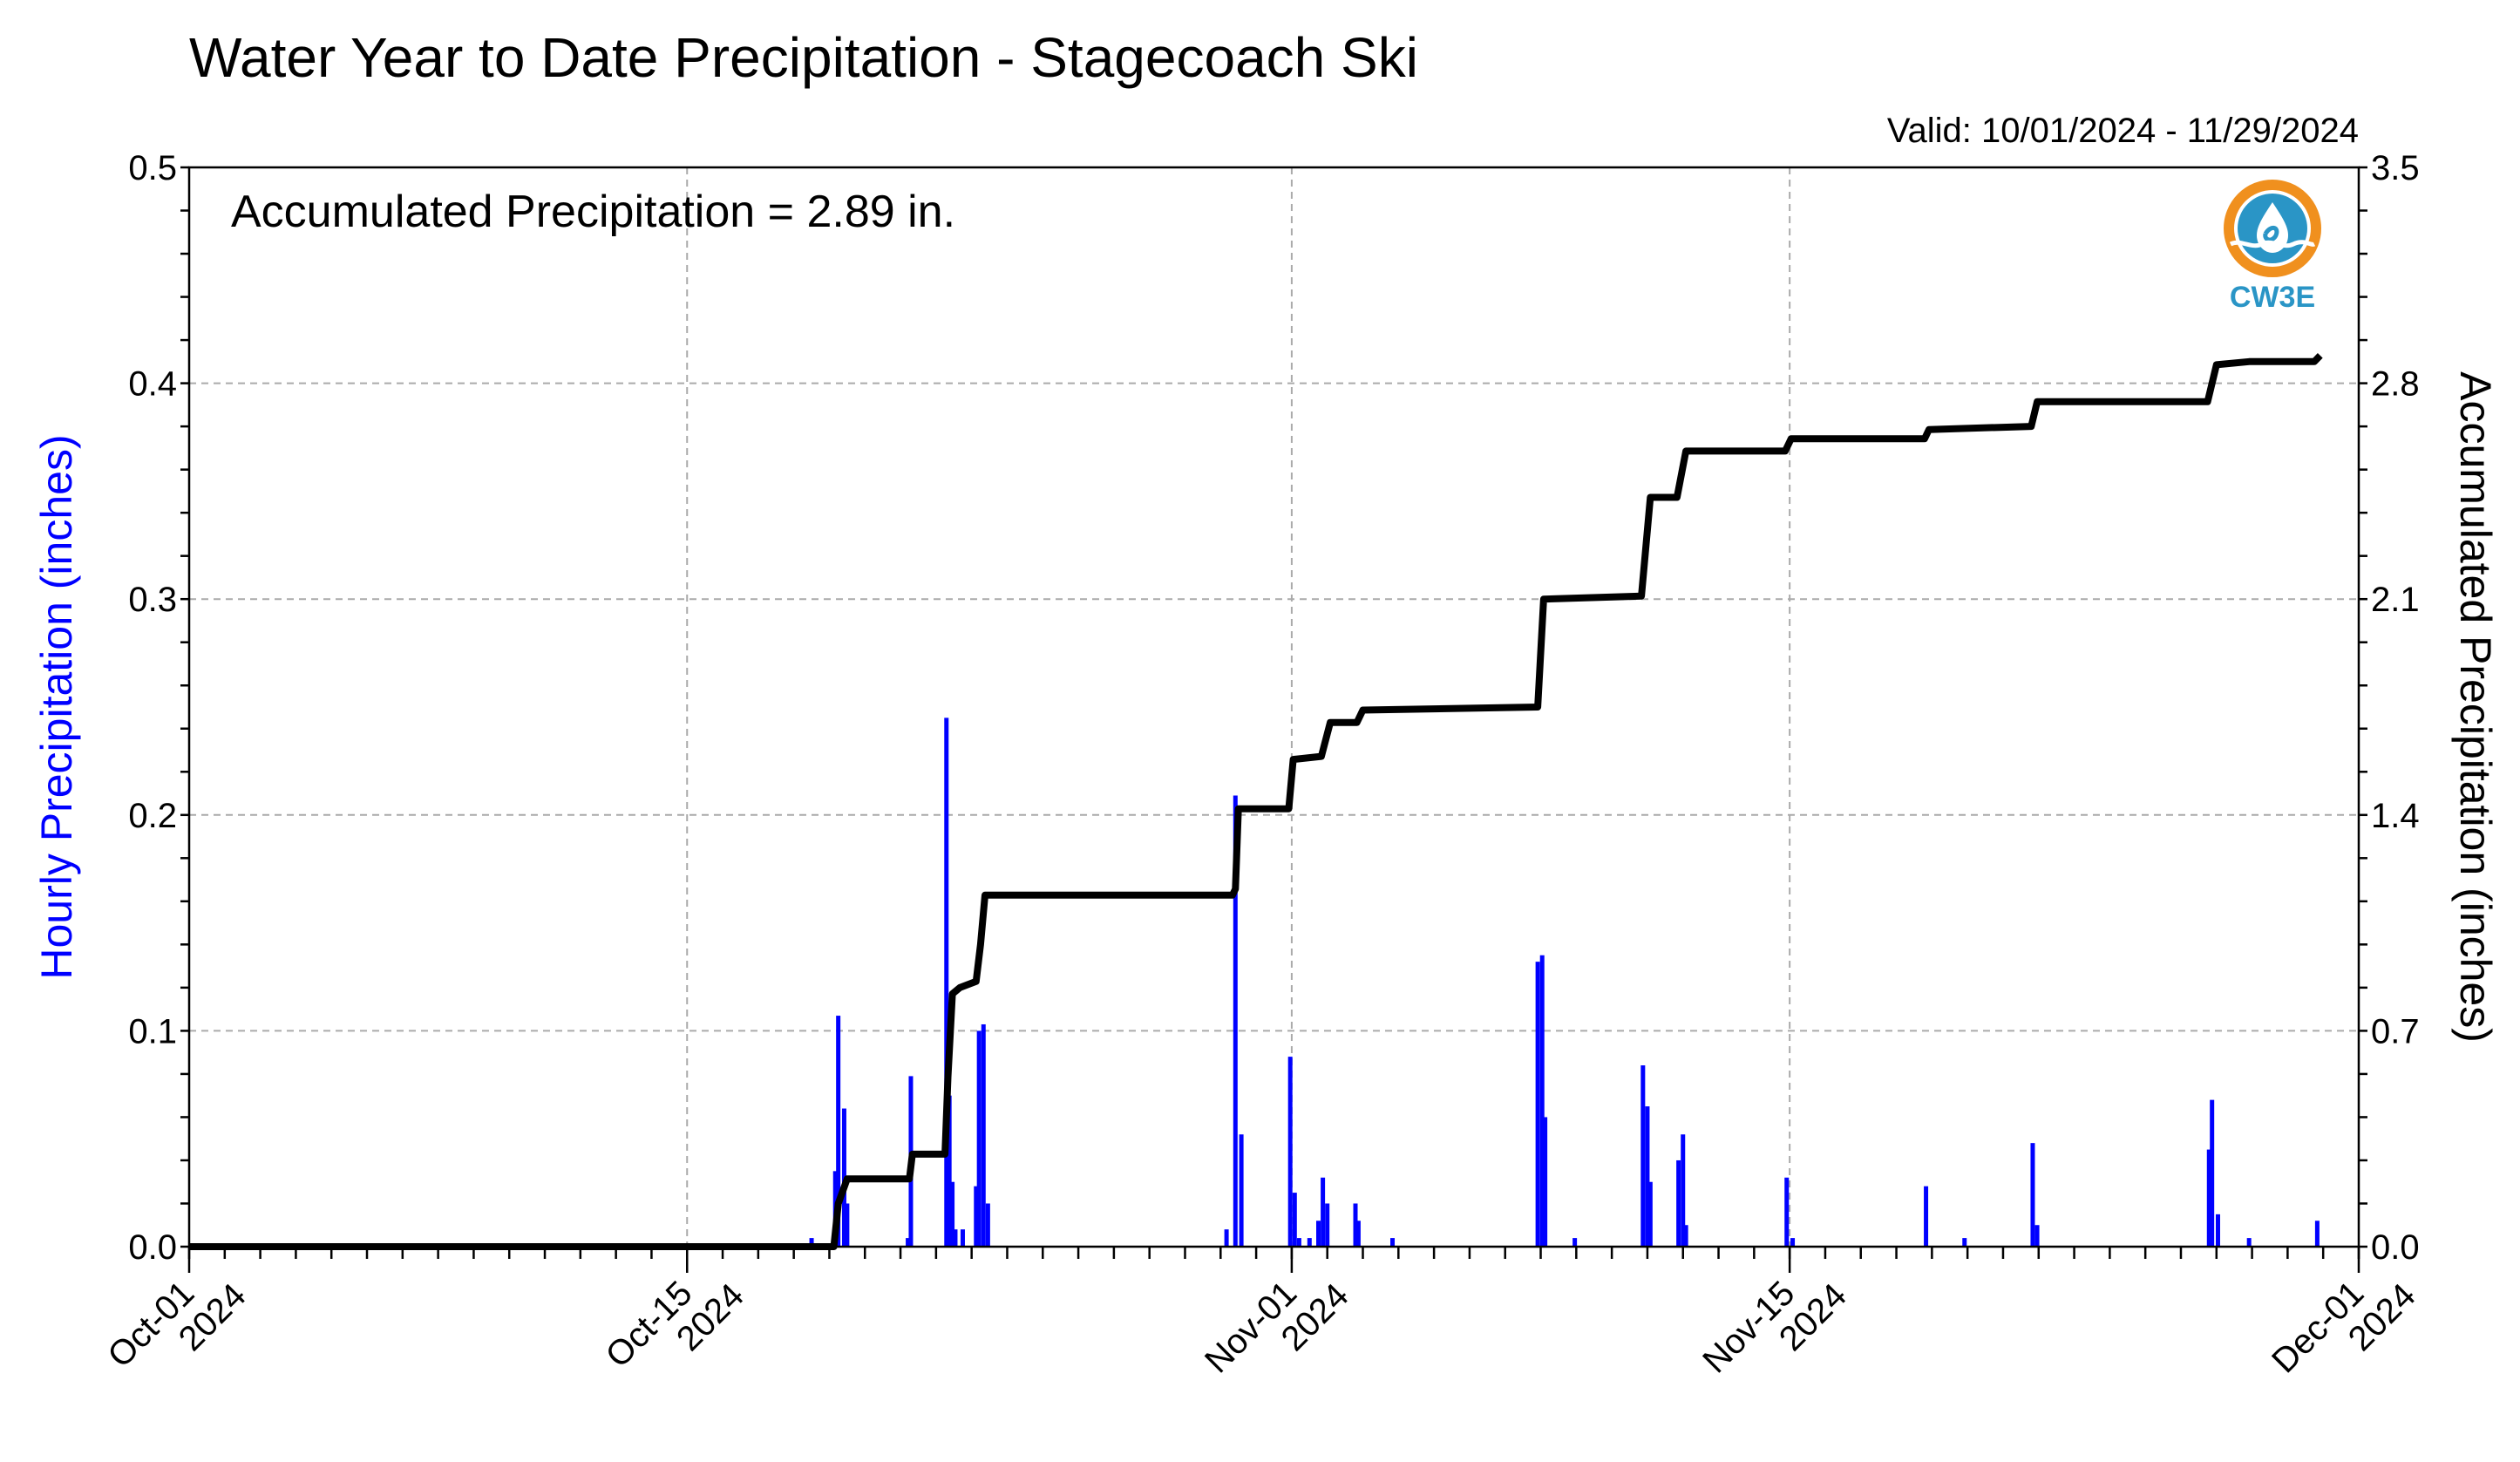 Image resolution: width=2520 pixels, height=1462 pixels. What do you see at coordinates (2271, 234) in the screenshot?
I see `logo-swirl` at bounding box center [2271, 234].